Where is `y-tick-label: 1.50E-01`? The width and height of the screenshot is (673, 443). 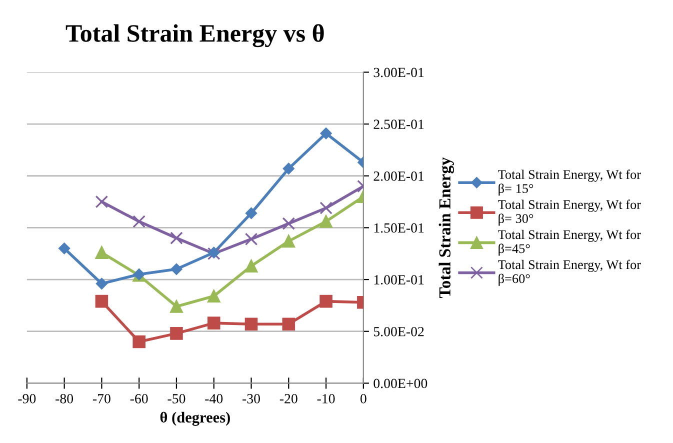
y-tick-label: 1.50E-01 is located at coordinates (399, 228).